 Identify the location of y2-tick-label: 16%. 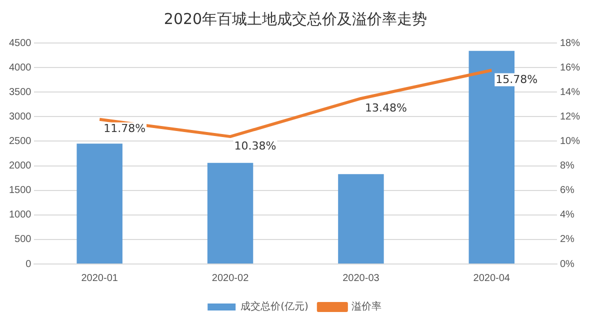
(570, 68).